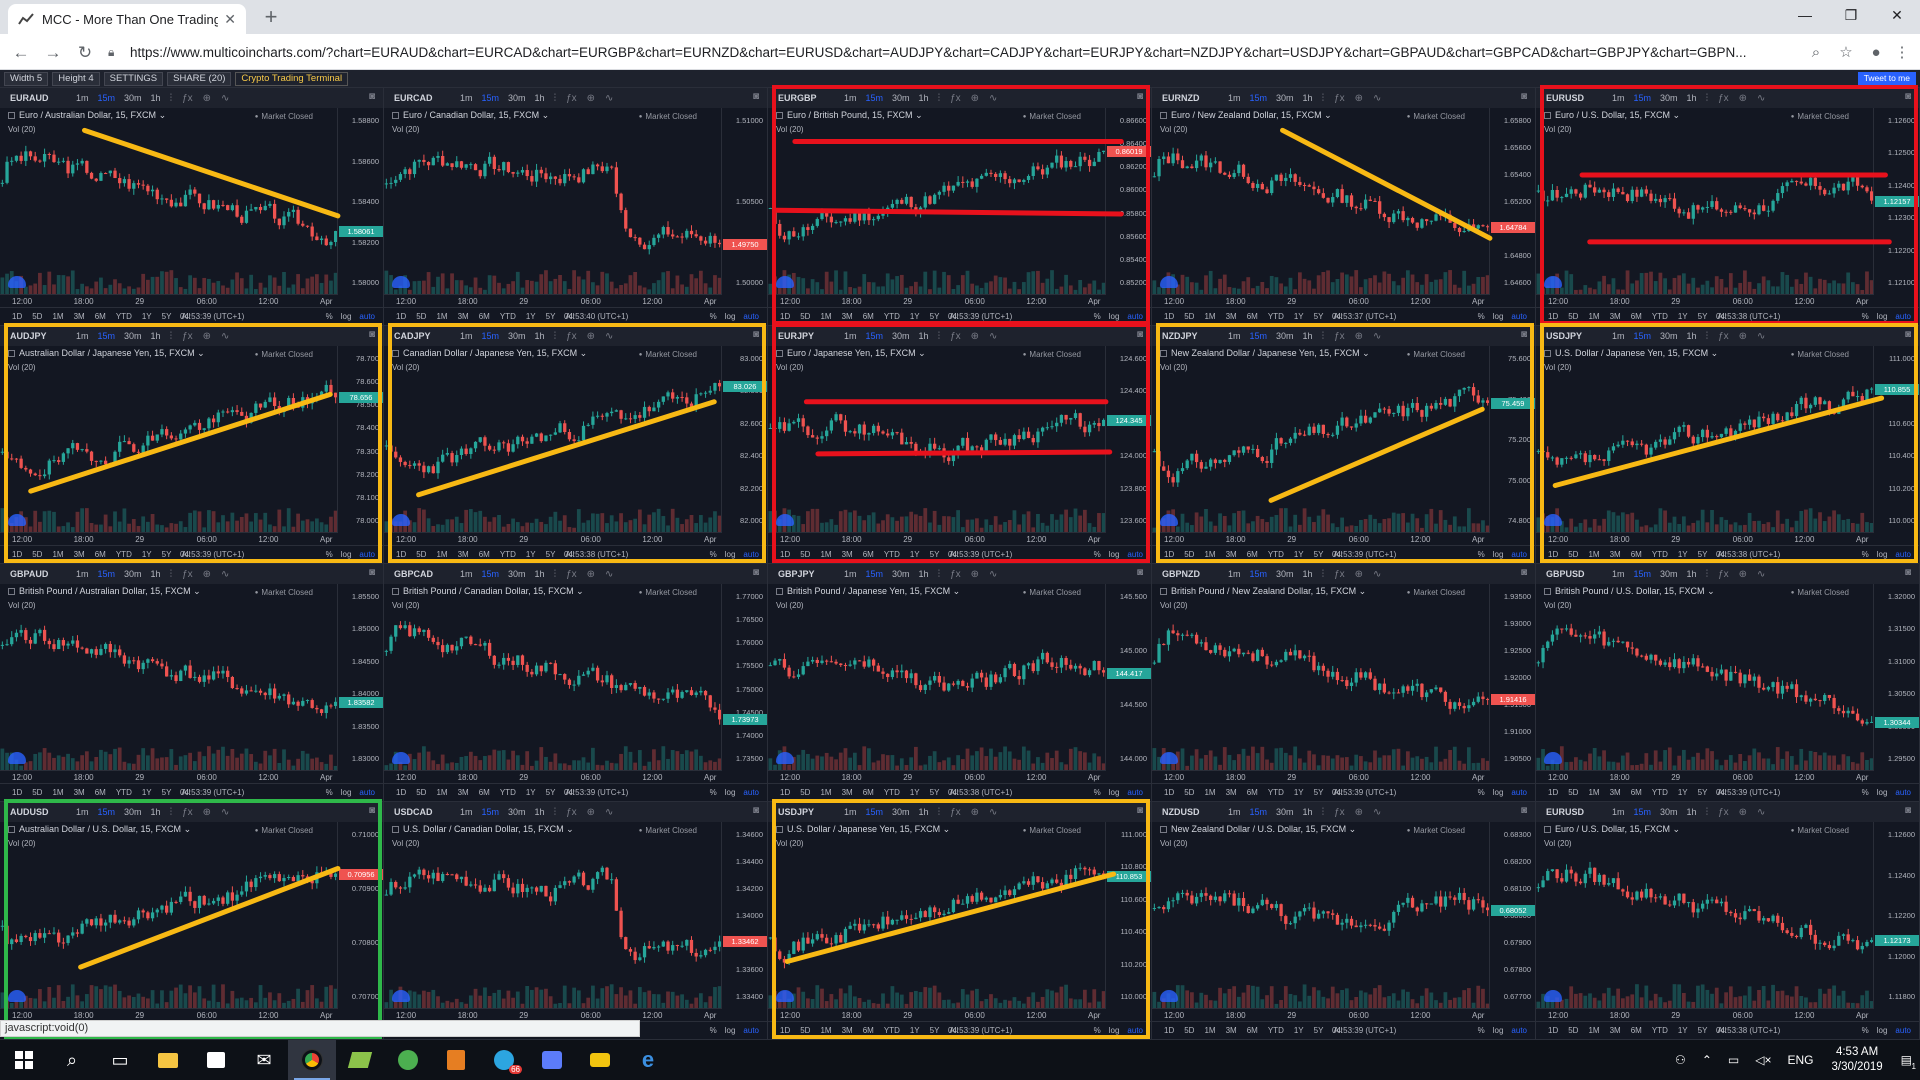 Image resolution: width=1920 pixels, height=1080 pixels. I want to click on account-icon: ●, so click(1876, 52).